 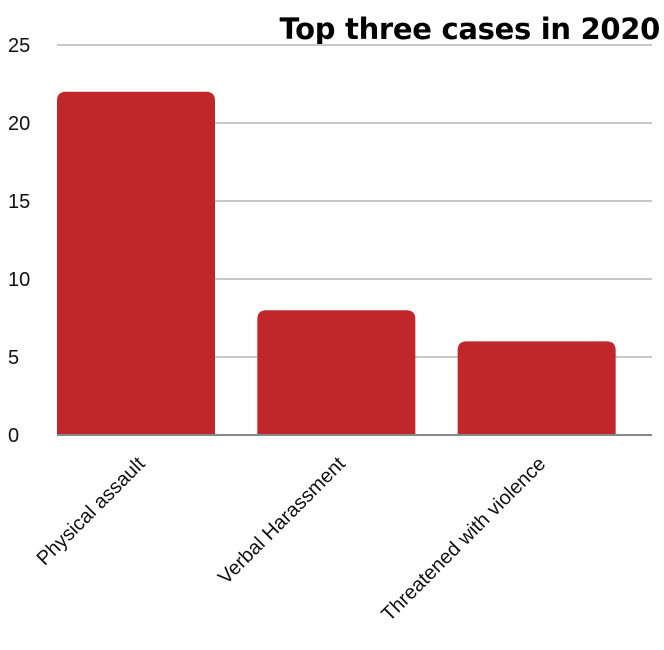 I want to click on chart-title: Top three cases in 2020, so click(x=470, y=29).